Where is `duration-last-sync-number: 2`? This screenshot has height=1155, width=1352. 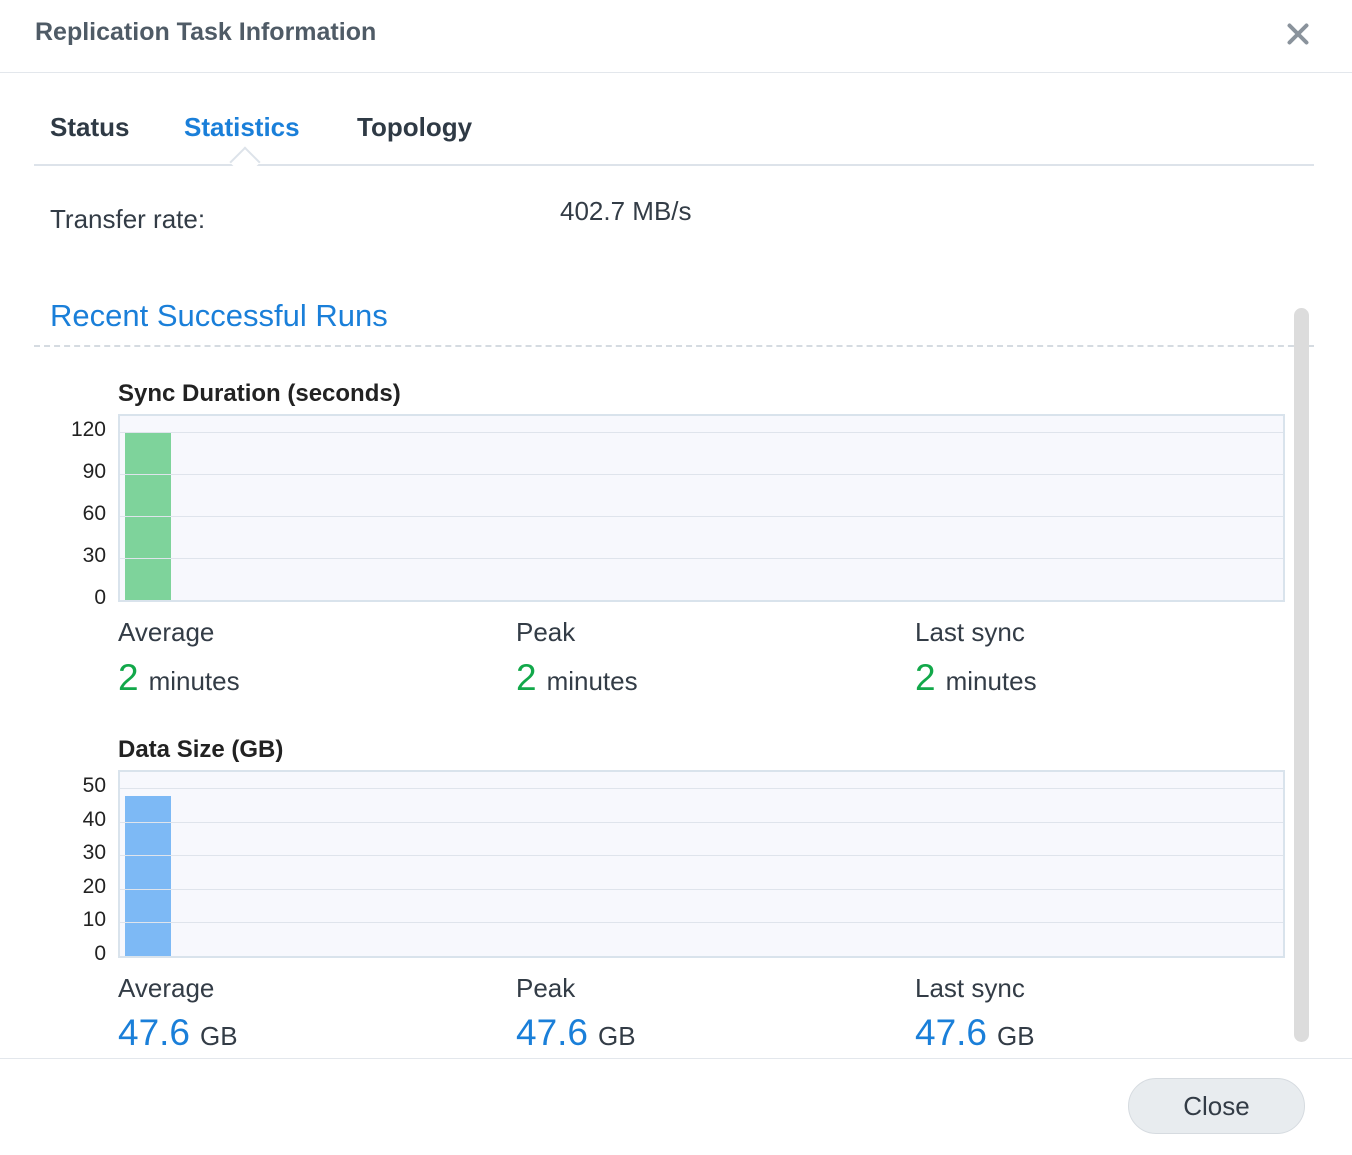 duration-last-sync-number: 2 is located at coordinates (925, 677).